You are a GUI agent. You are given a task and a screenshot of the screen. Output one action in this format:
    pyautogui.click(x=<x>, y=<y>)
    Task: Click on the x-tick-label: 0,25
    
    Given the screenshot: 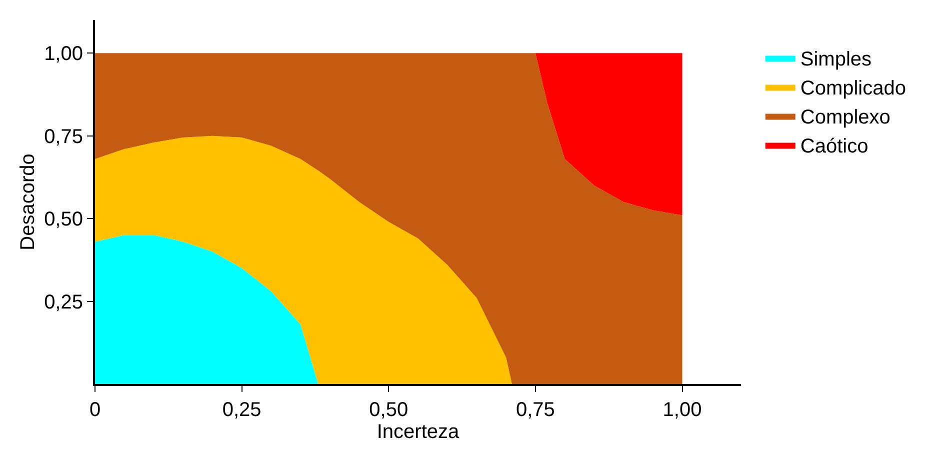 What is the action you would take?
    pyautogui.click(x=242, y=410)
    